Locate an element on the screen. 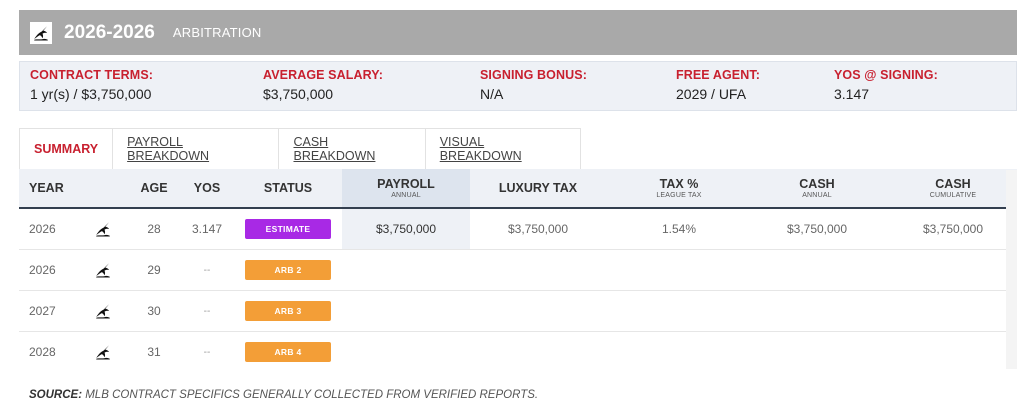  col-luxury-tax: LUXURY TAX is located at coordinates (538, 188).